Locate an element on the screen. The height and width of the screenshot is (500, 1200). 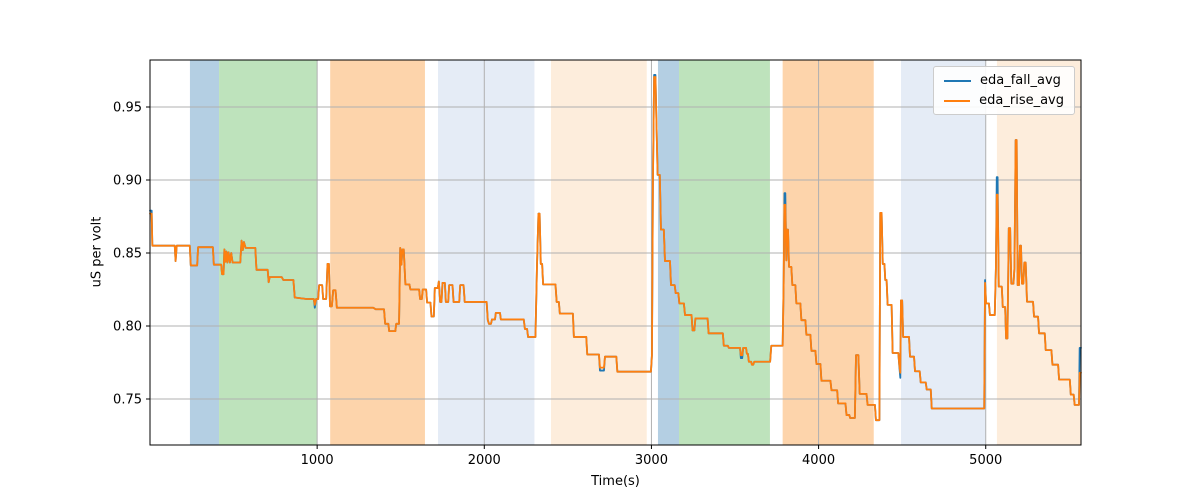
legend: eda_fall_avg eda_rise_avg is located at coordinates (1004, 90).